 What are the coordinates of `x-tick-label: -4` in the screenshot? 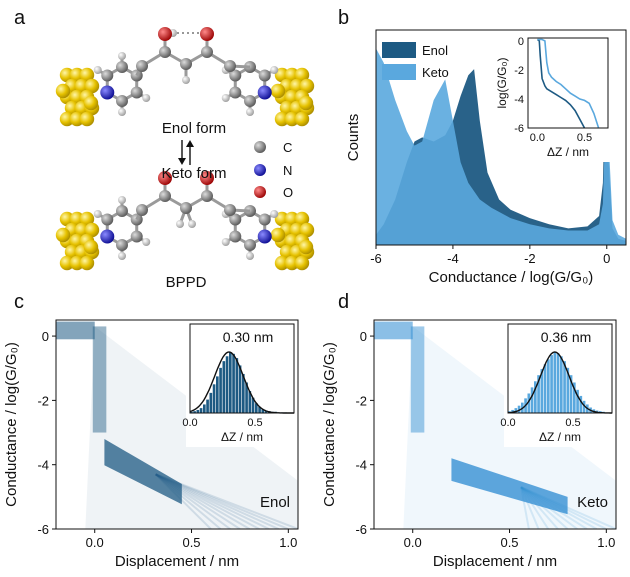 It's located at (453, 258).